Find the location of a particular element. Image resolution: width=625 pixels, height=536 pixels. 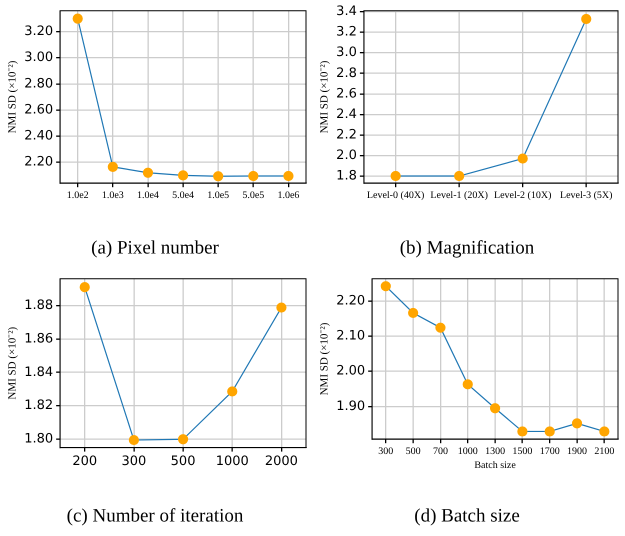

y-tick-label: 1.90 is located at coordinates (351, 406).